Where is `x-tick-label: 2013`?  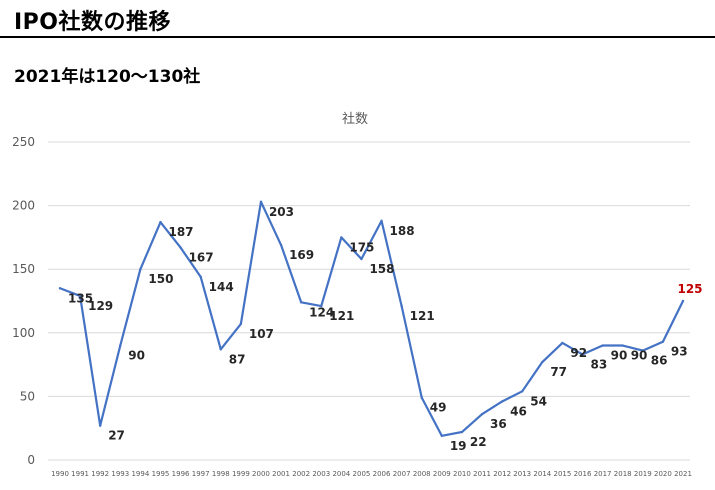 x-tick-label: 2013 is located at coordinates (522, 474).